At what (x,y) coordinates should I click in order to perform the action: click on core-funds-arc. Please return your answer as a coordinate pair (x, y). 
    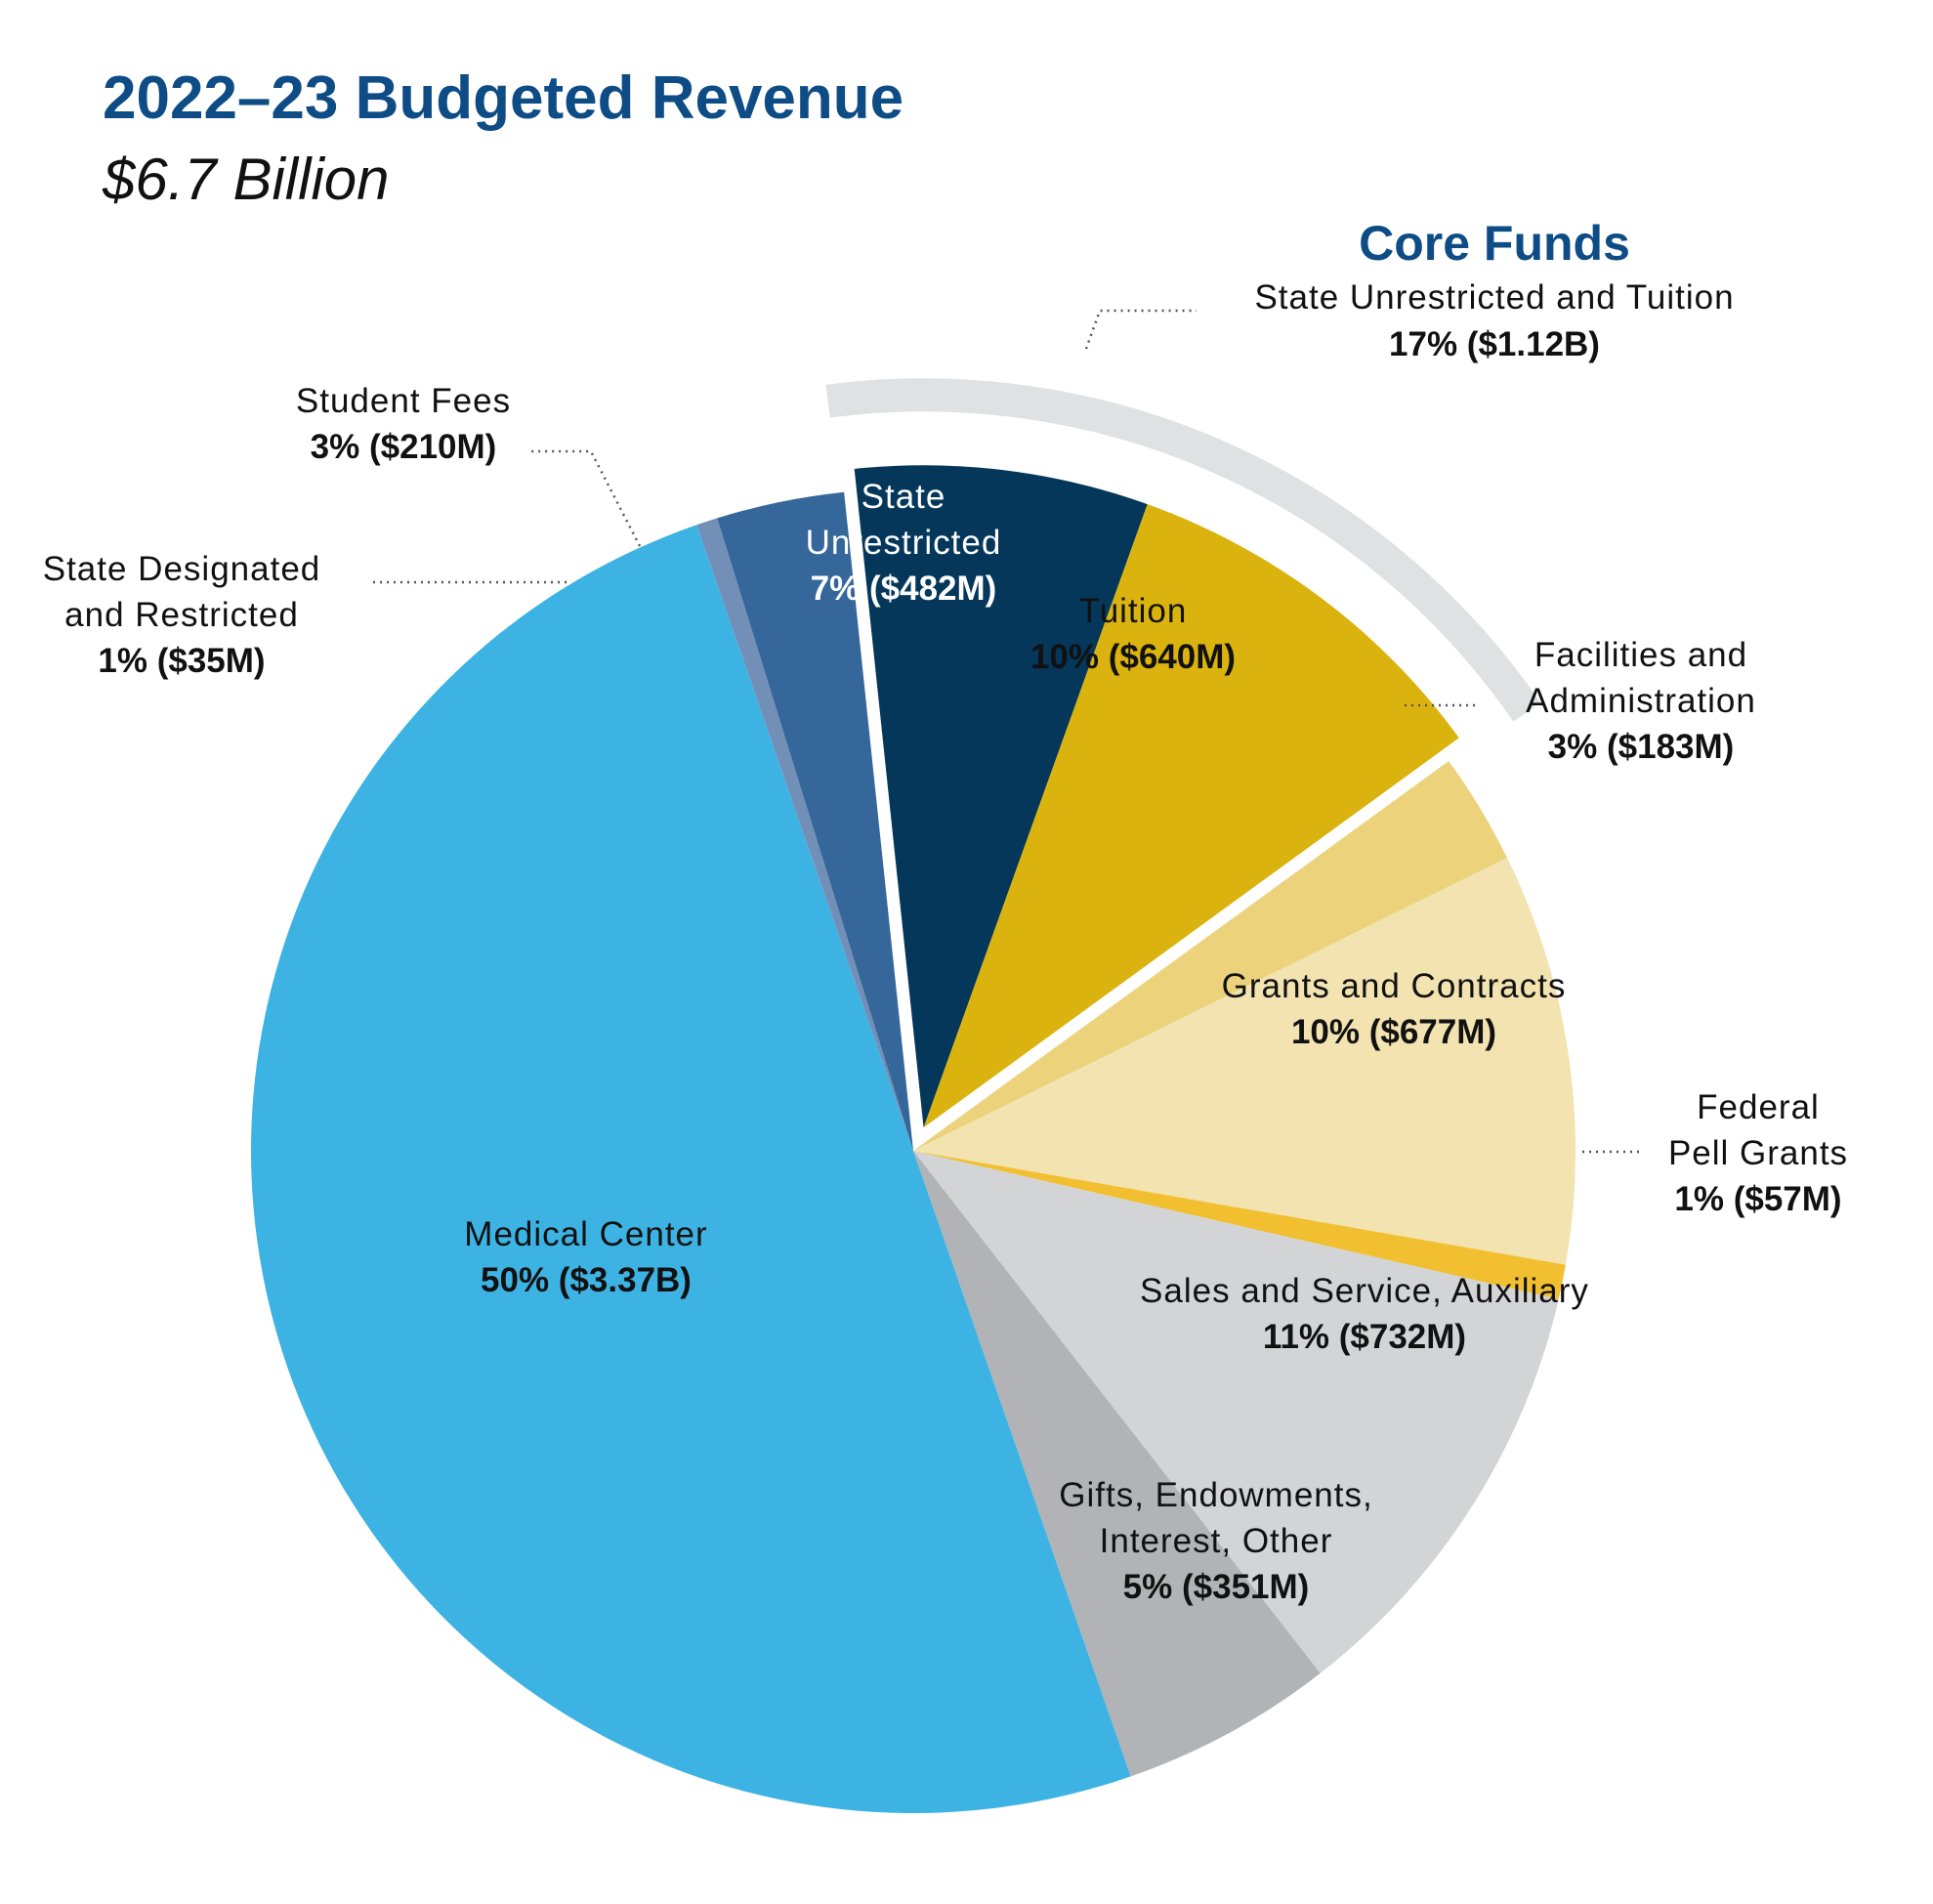
    Looking at the image, I should click on (1183, 550).